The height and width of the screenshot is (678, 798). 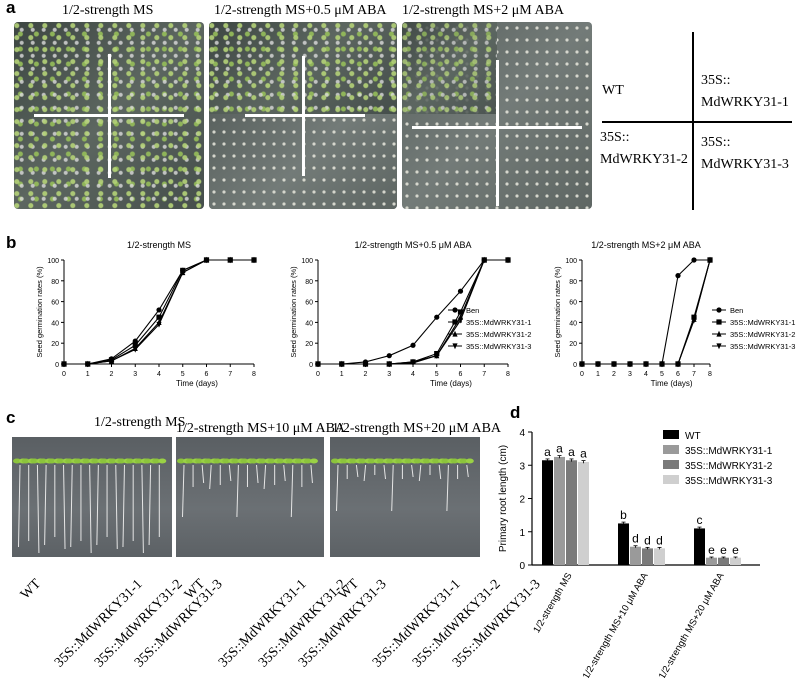 What do you see at coordinates (261, 428) in the screenshot?
I see `root-photo-title-2: 1/2-strength MS+10 μM ABA` at bounding box center [261, 428].